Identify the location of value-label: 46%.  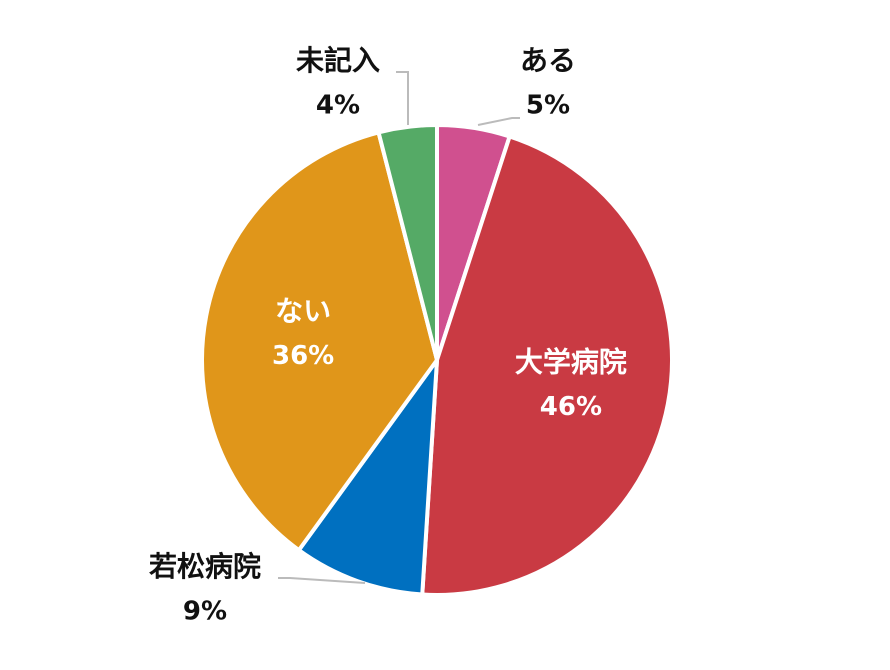
(571, 407).